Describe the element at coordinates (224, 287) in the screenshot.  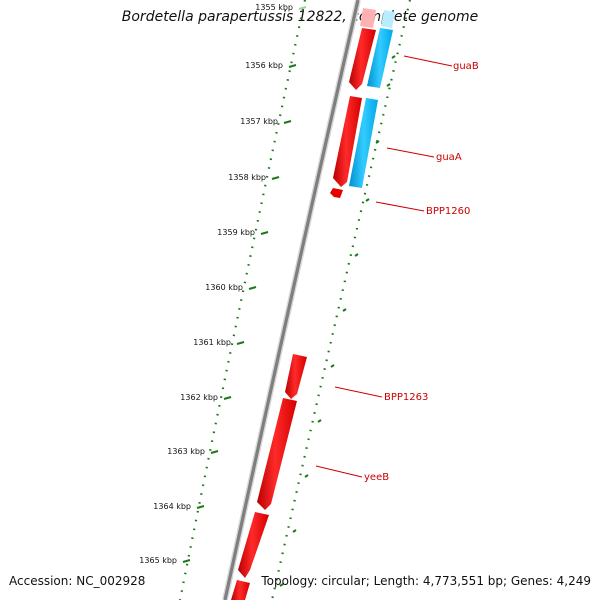
I see `inner-ruler-tick-label: 1360 kbp` at that location.